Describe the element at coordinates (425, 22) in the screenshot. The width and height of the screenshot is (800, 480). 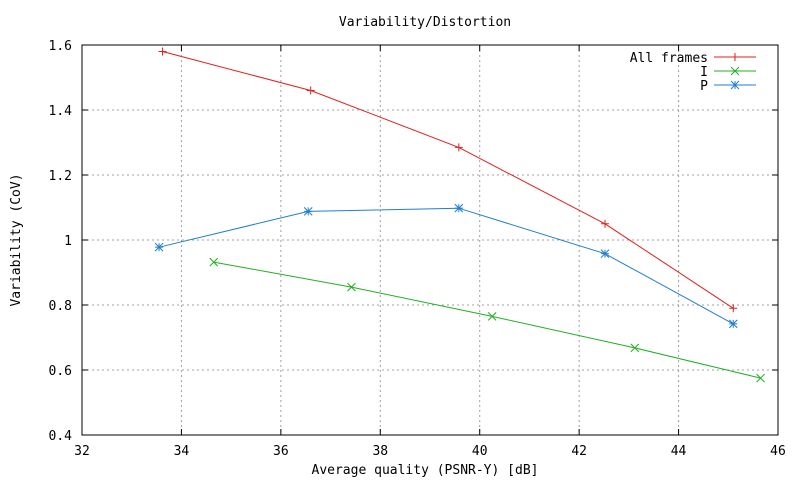
I see `chart-title: Variability/Distortion` at that location.